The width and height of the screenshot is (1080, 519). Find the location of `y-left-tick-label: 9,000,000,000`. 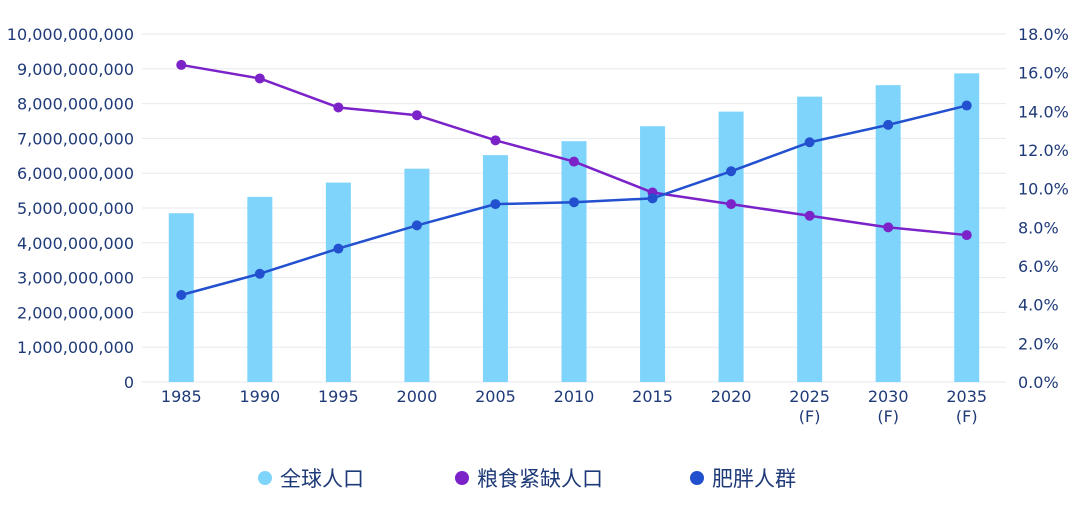

y-left-tick-label: 9,000,000,000 is located at coordinates (75, 69).